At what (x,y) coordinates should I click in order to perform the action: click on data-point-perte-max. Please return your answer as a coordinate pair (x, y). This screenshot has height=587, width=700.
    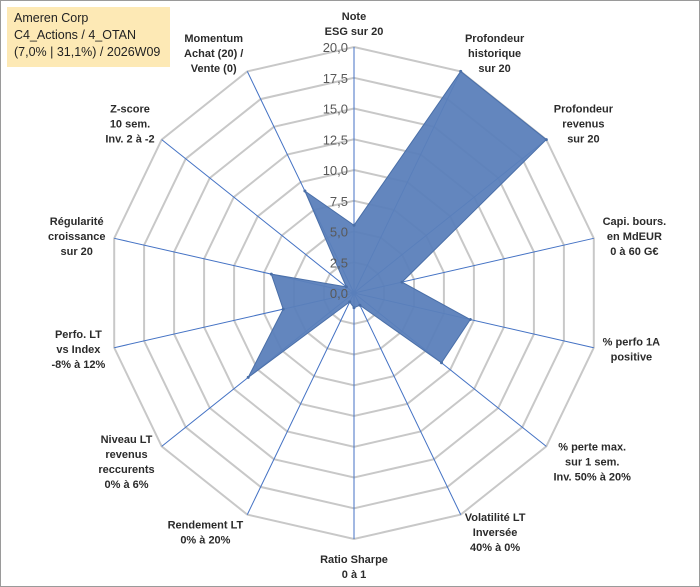
    Looking at the image, I should click on (441, 363).